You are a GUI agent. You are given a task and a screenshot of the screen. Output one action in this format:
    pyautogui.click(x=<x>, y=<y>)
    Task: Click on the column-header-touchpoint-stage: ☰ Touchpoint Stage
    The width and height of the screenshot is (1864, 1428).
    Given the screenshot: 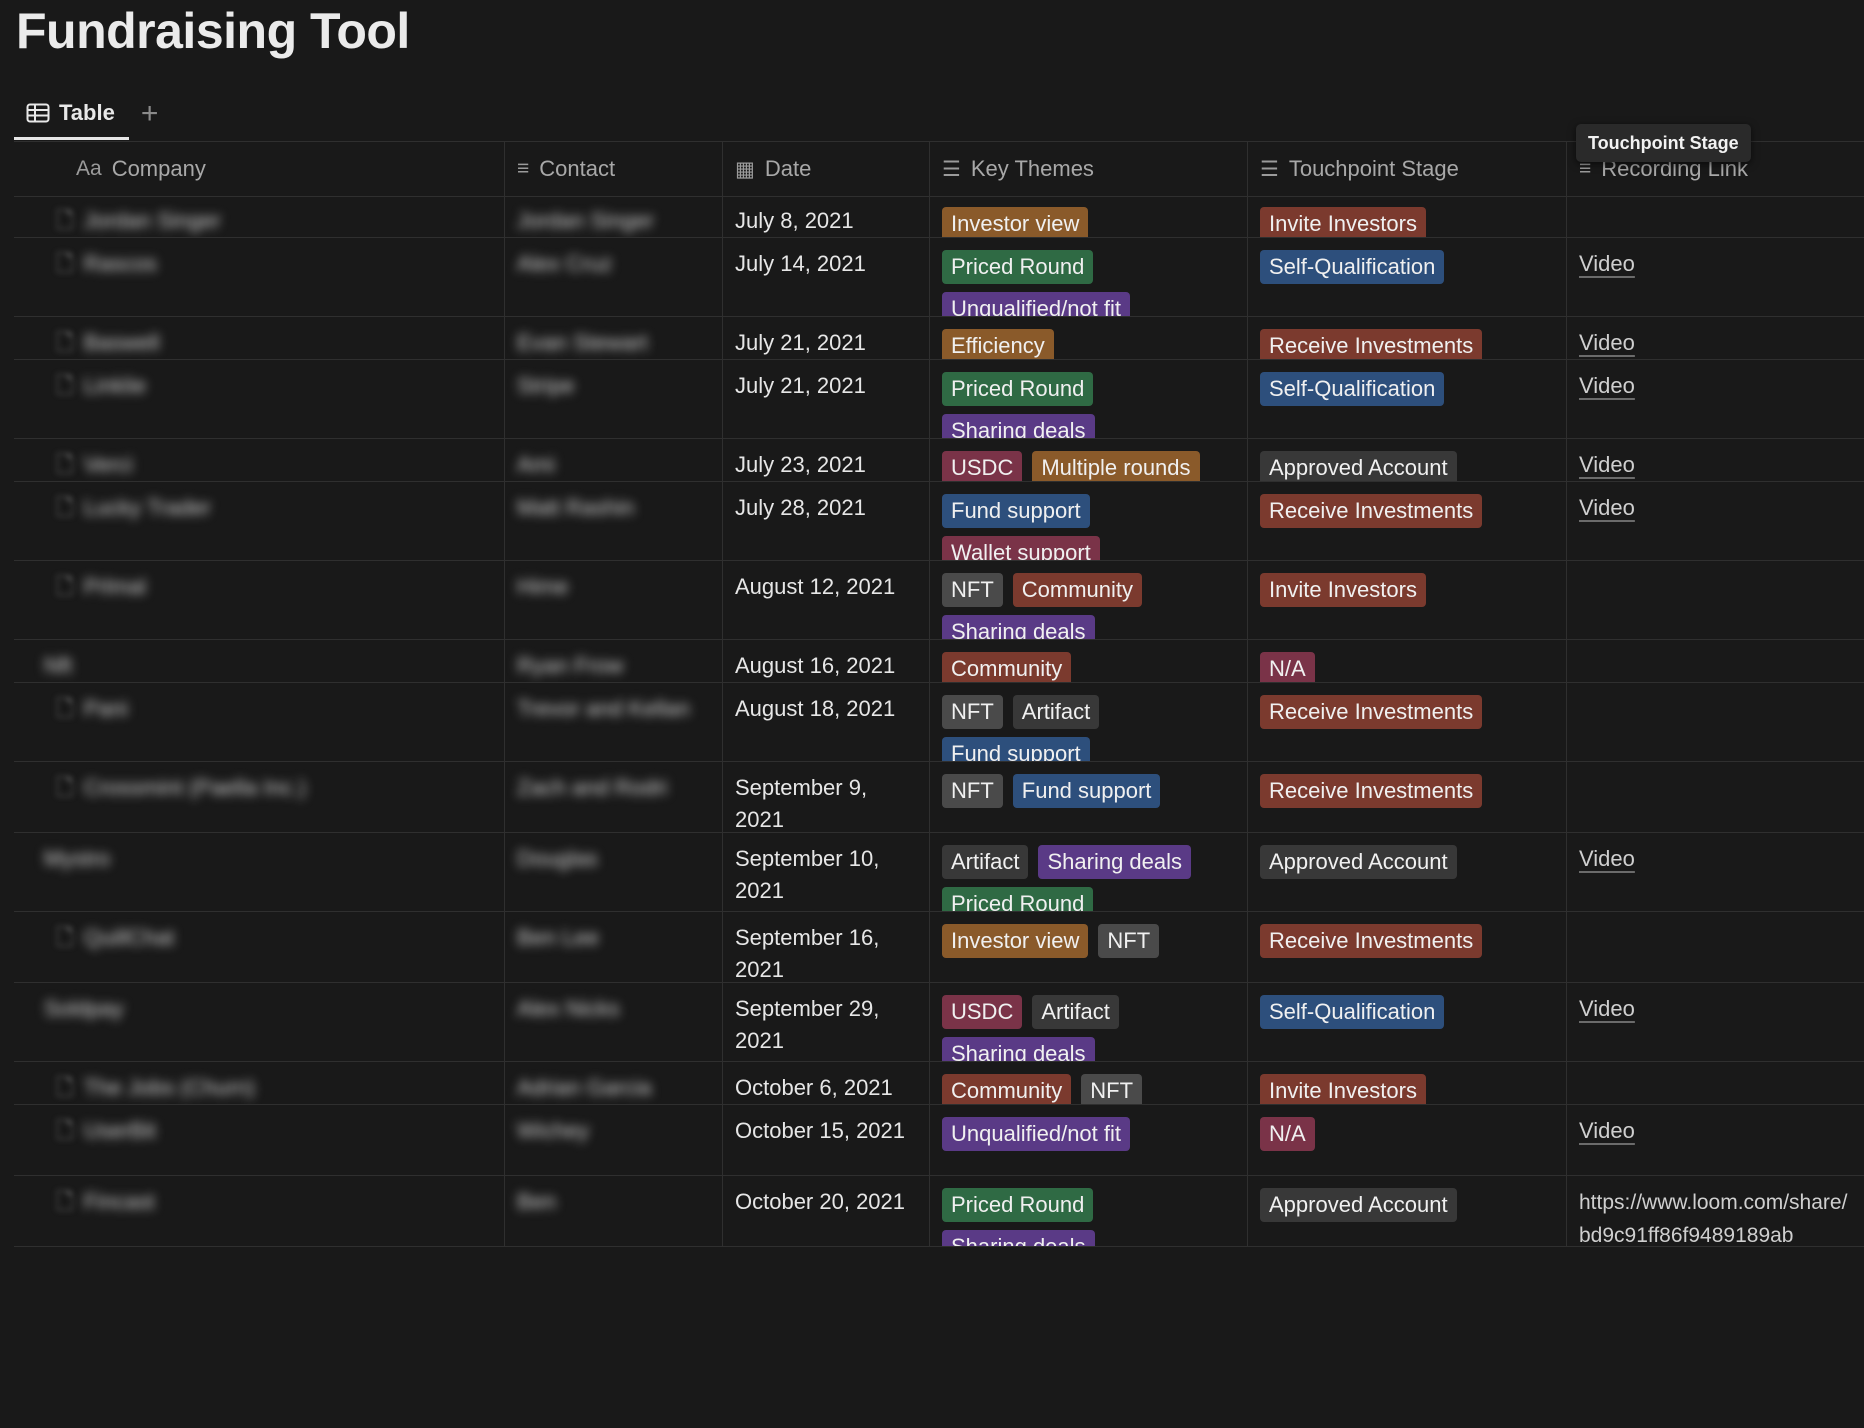 What is the action you would take?
    pyautogui.click(x=1407, y=169)
    